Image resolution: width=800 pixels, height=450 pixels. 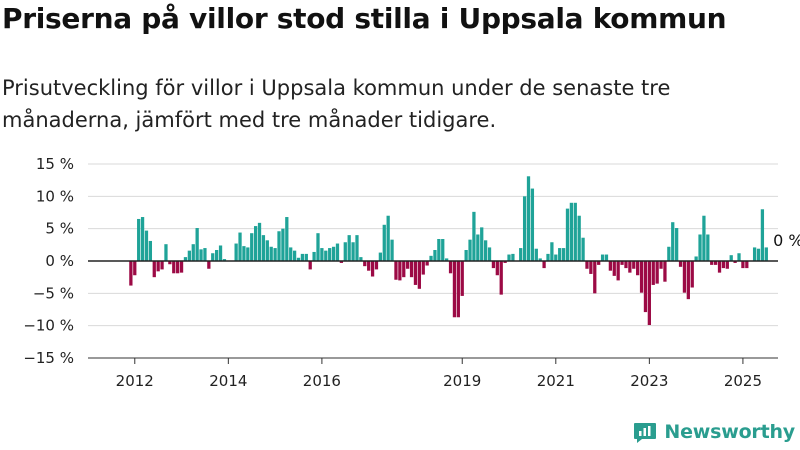 I want to click on x-axis-tick-labels: 2012 2014 2016 2019 2021 2023 2025, so click(x=439, y=381).